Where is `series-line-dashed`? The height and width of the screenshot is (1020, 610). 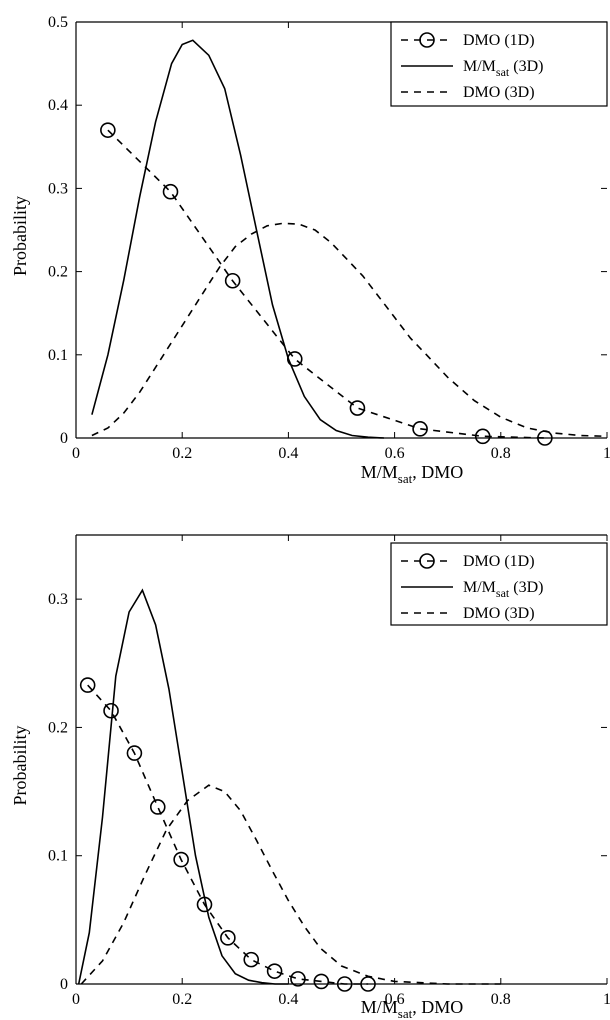
series-line-dashed is located at coordinates (290, 884).